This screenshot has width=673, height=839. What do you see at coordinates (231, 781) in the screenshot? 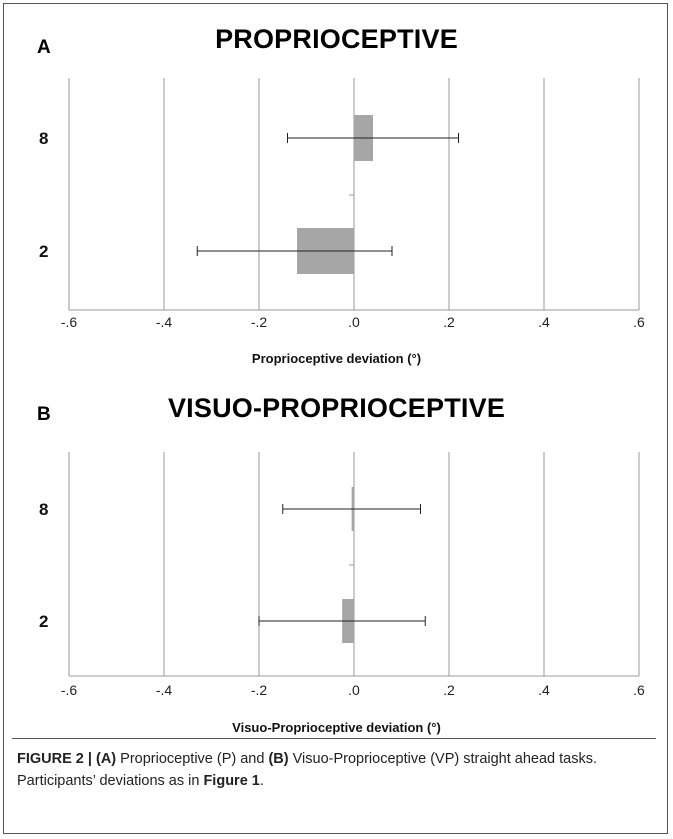
I see `caption-figure-ref: Figure 1` at bounding box center [231, 781].